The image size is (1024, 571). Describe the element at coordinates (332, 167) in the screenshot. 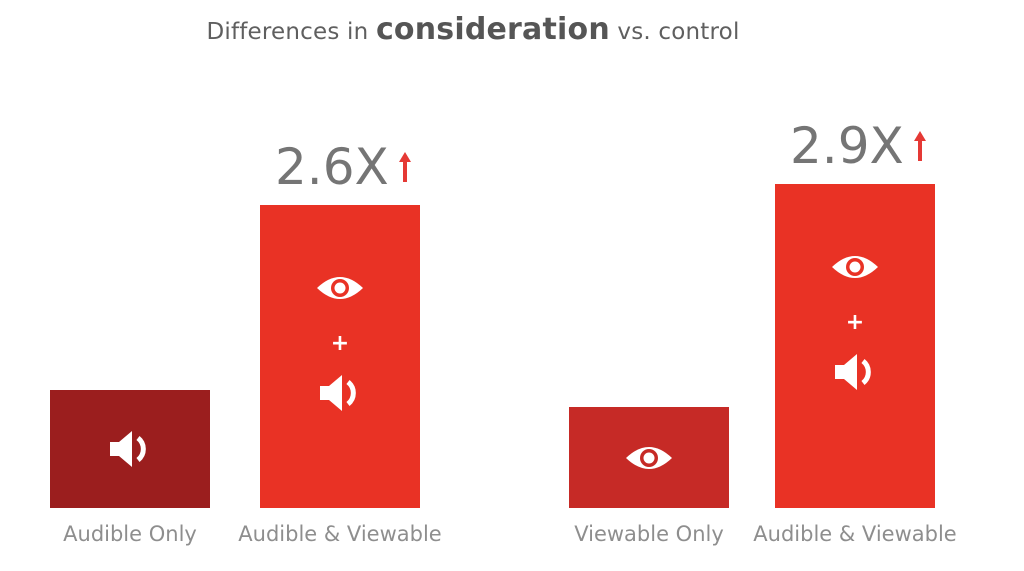

I see `multiplier-value: 2.6X` at that location.